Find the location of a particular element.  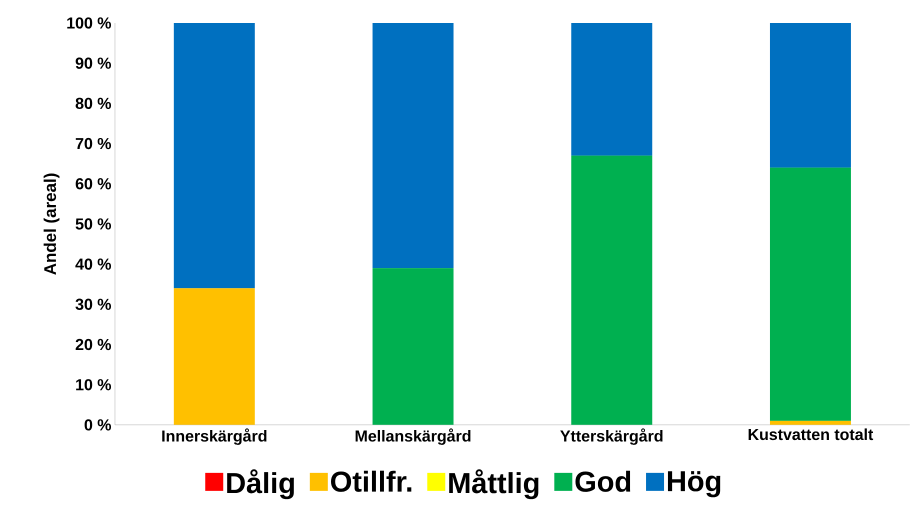

x-tick-label: Ytterskärgård is located at coordinates (611, 436).